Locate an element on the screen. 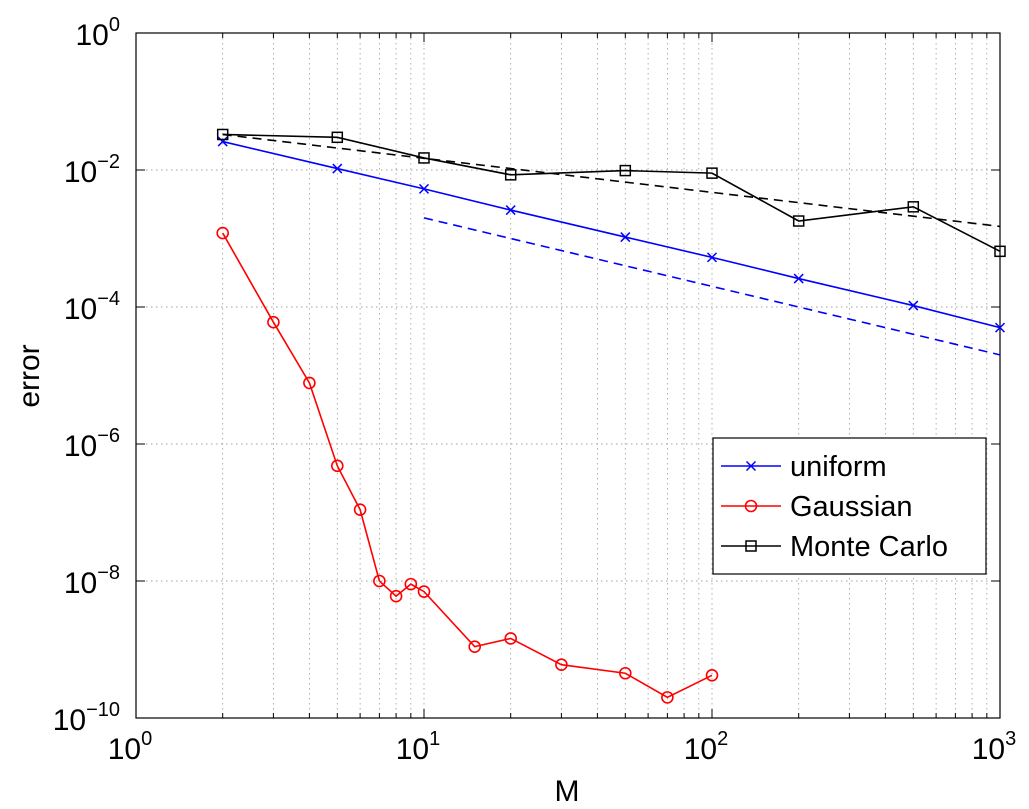  legend-item-monte-carlo: Monte Carlo is located at coordinates (834, 547).